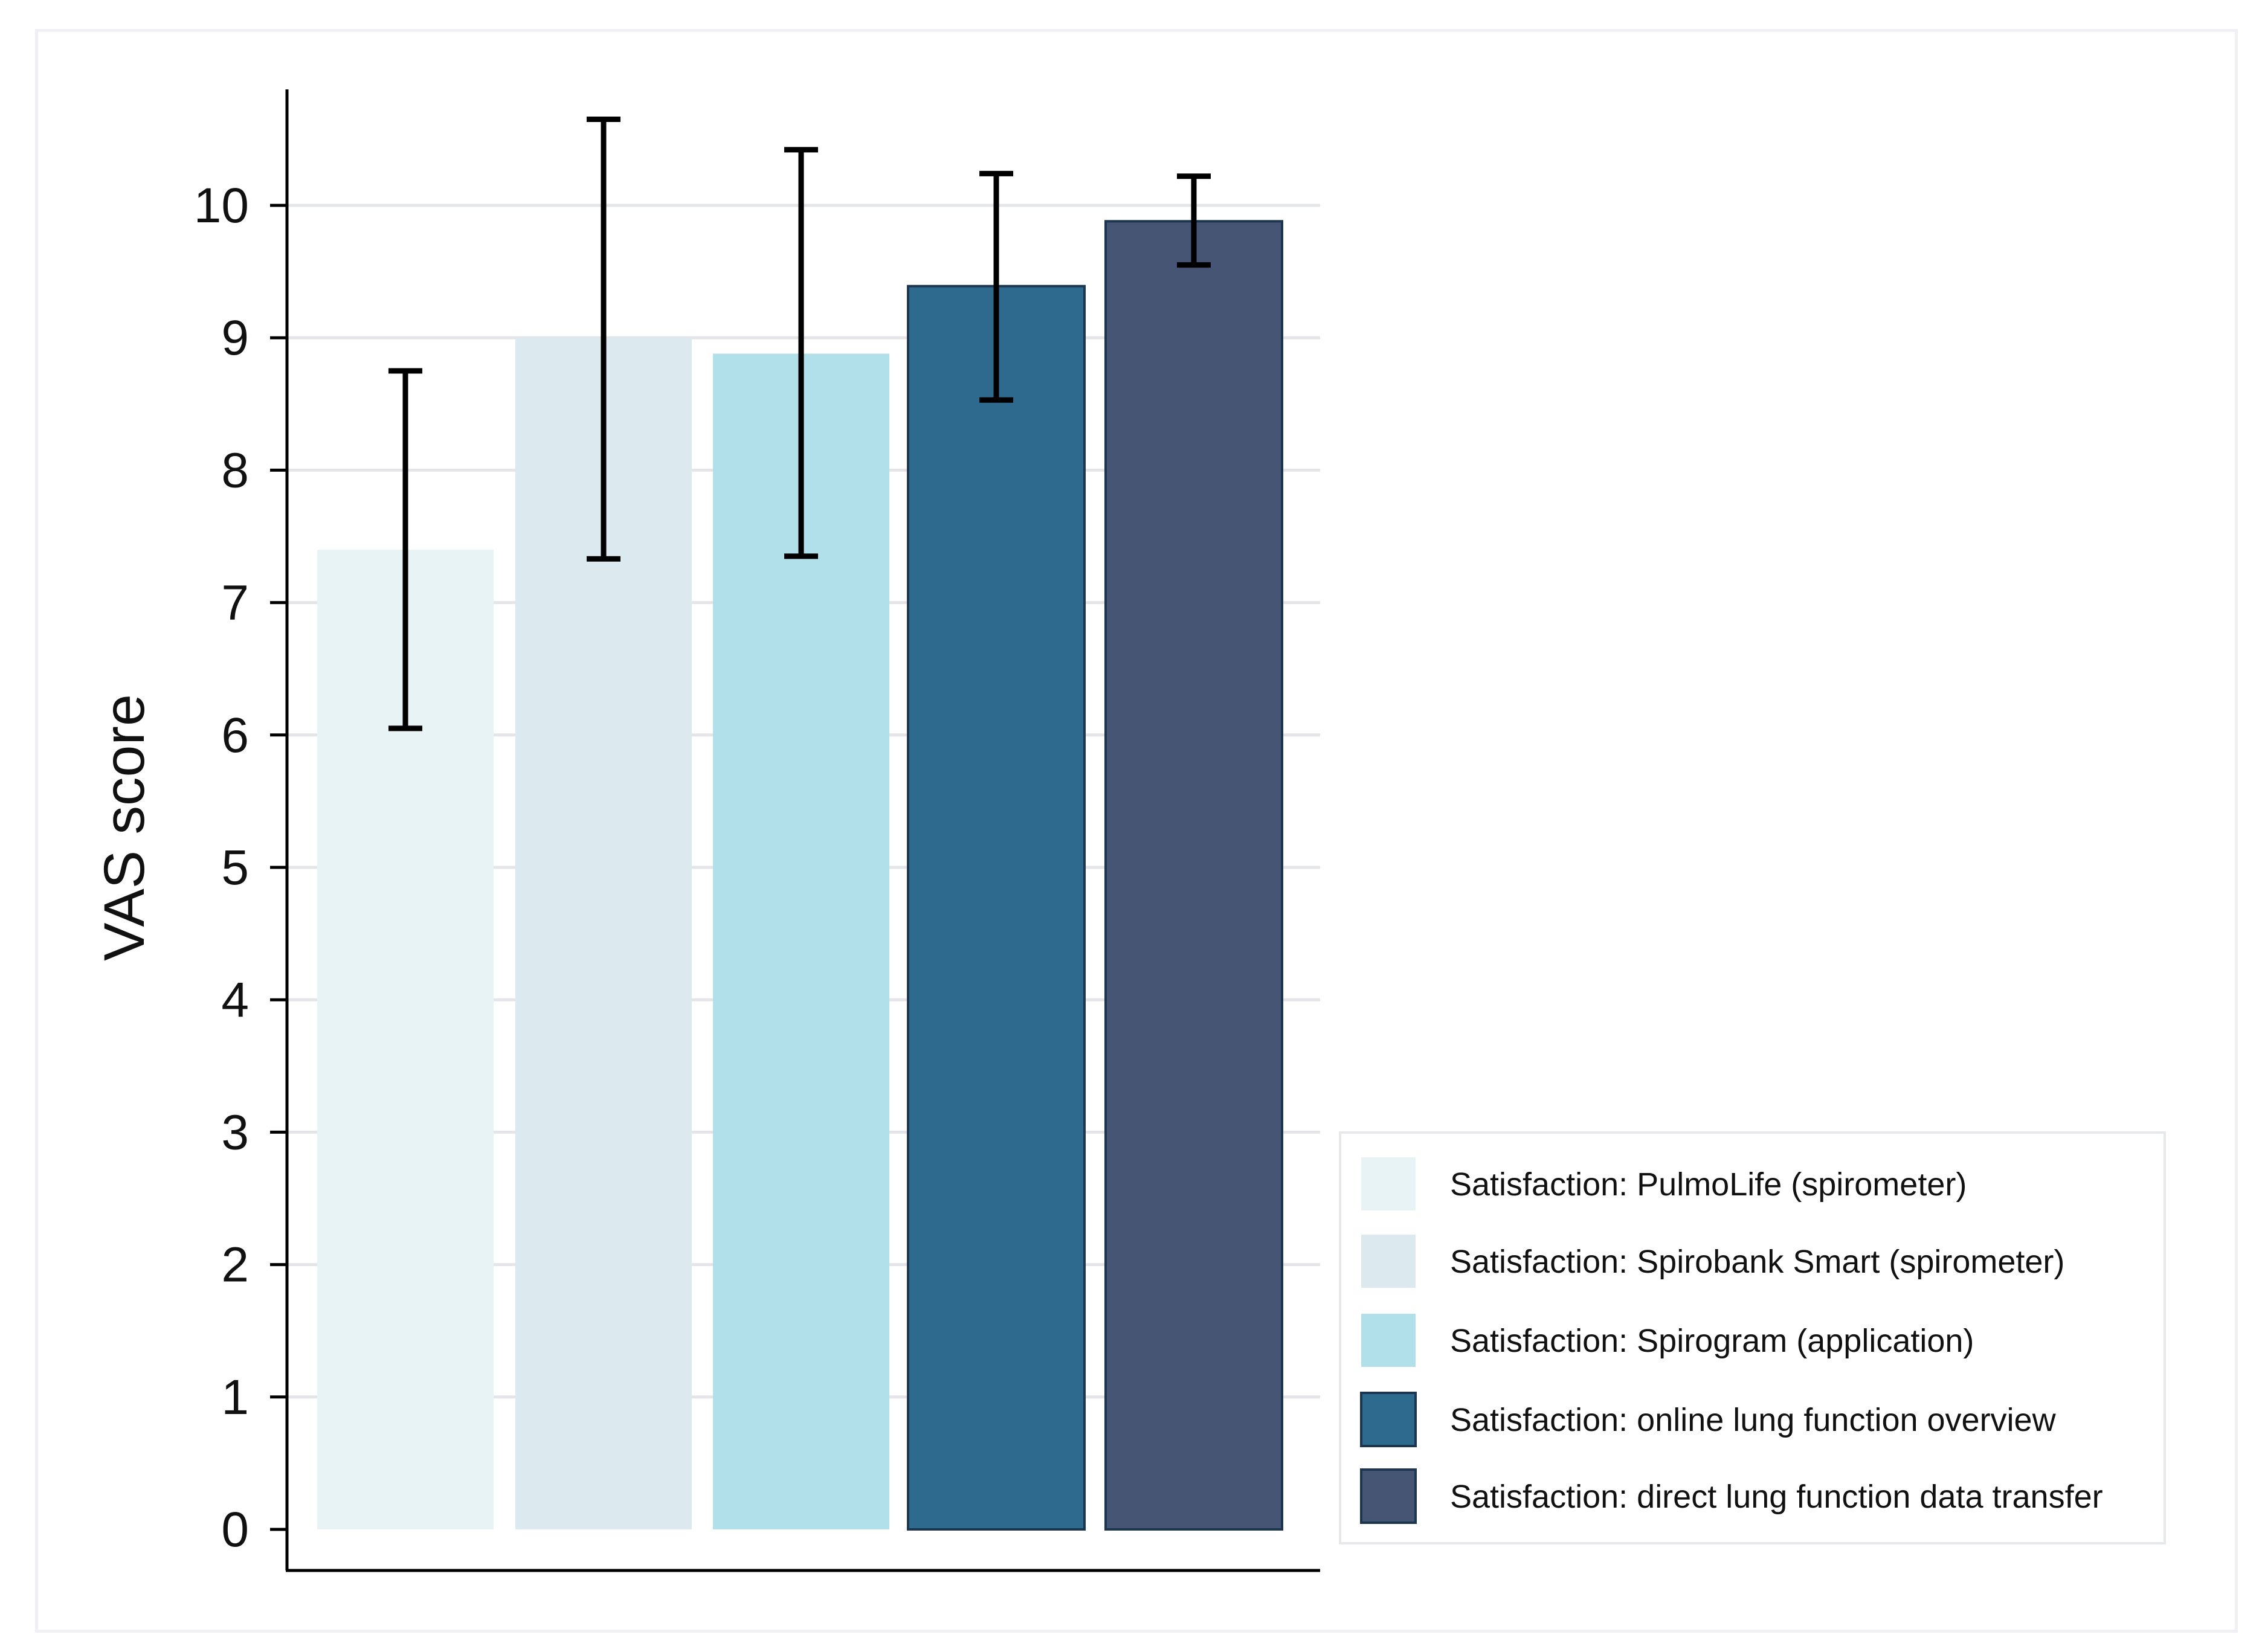  Describe the element at coordinates (235, 1132) in the screenshot. I see `y-tick-label-3: 3` at that location.